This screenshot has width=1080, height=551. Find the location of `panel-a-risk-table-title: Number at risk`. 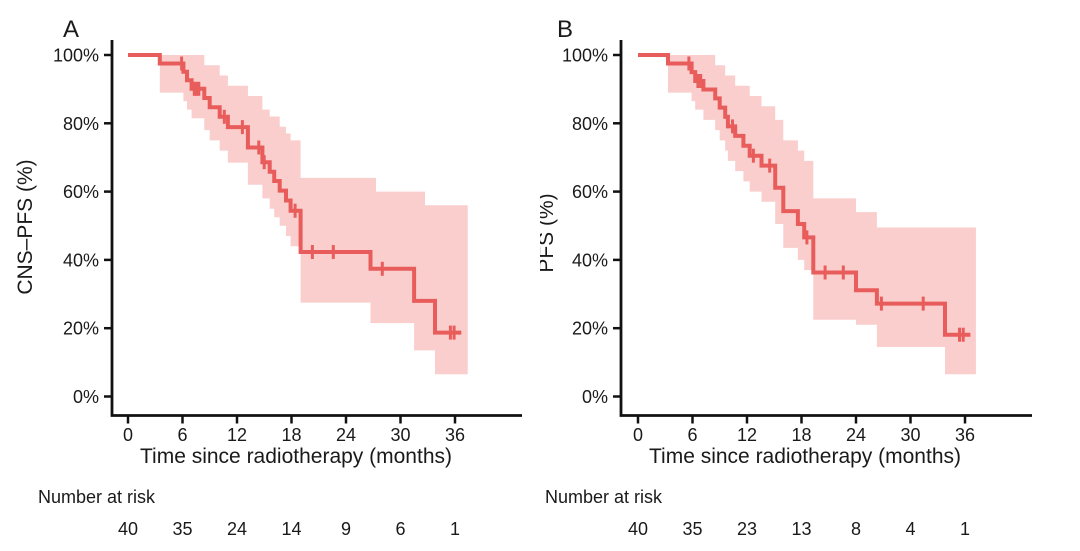

panel-a-risk-table-title: Number at risk is located at coordinates (97, 497).